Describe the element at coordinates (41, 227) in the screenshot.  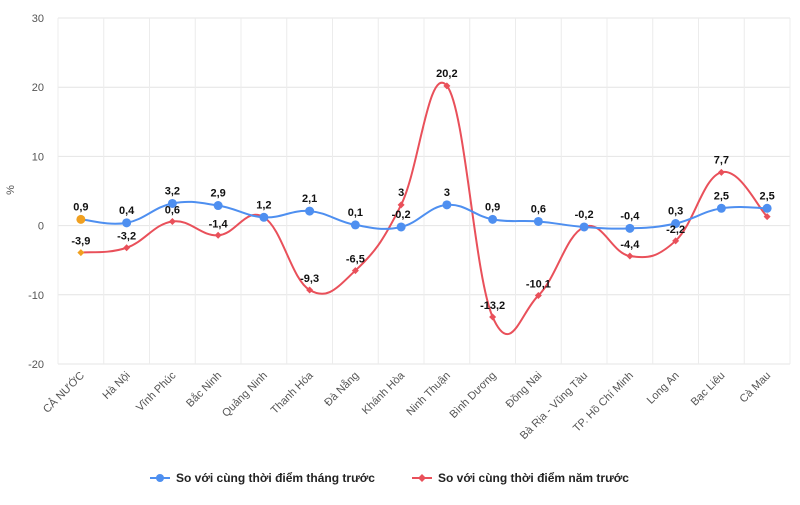
I see `y-tick-label: 0` at that location.